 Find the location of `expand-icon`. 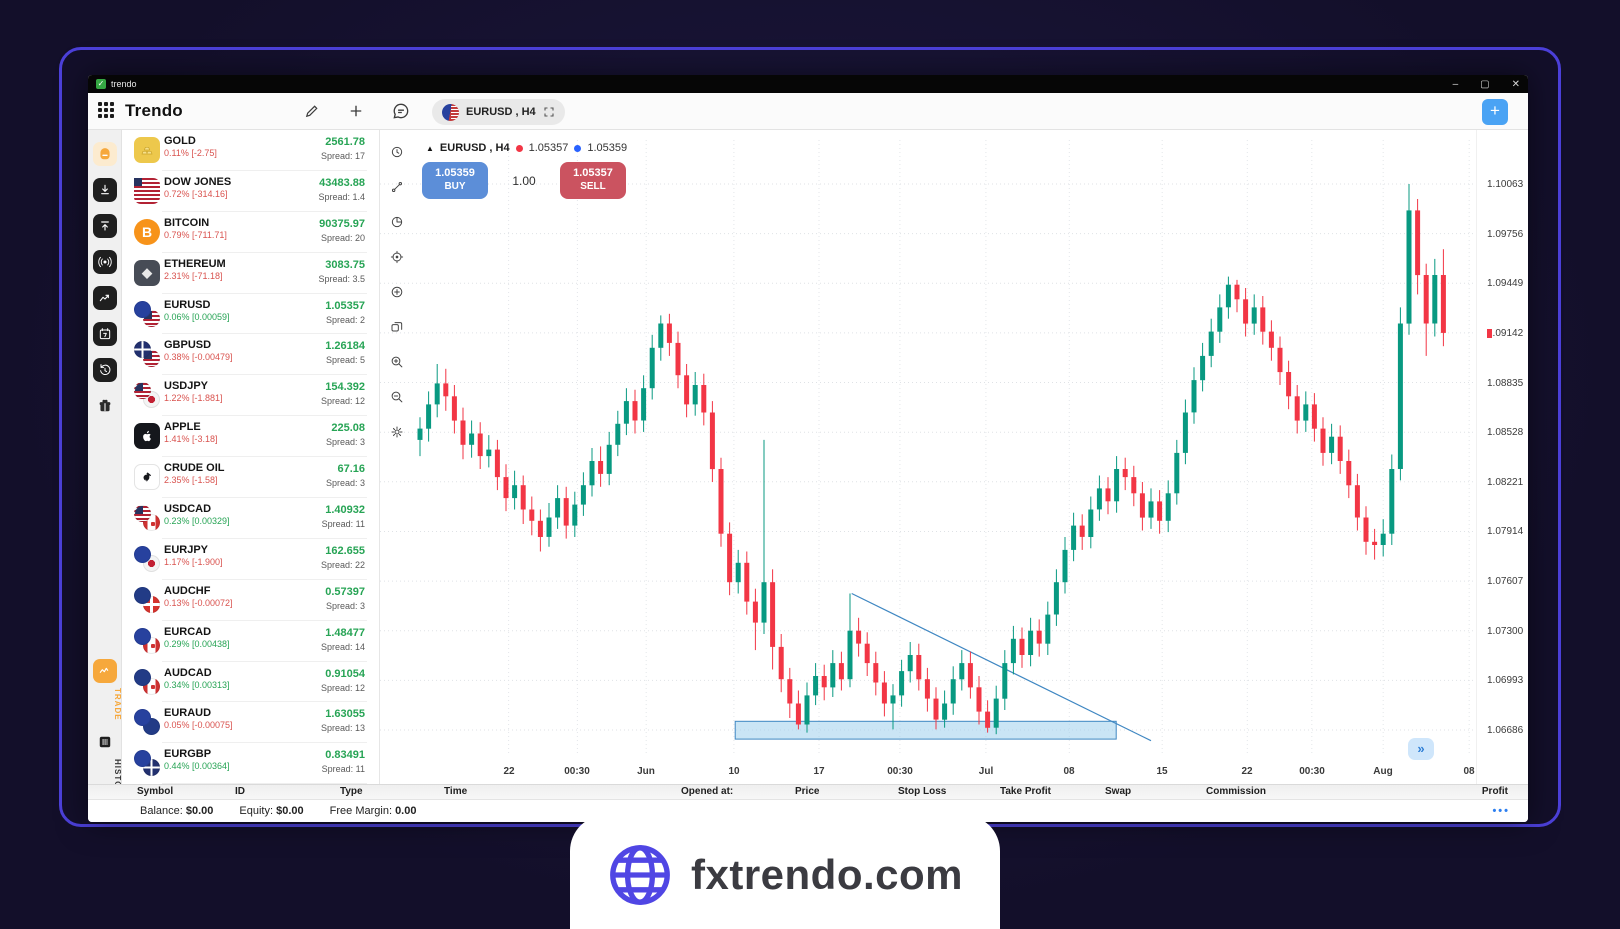

expand-icon is located at coordinates (549, 112).